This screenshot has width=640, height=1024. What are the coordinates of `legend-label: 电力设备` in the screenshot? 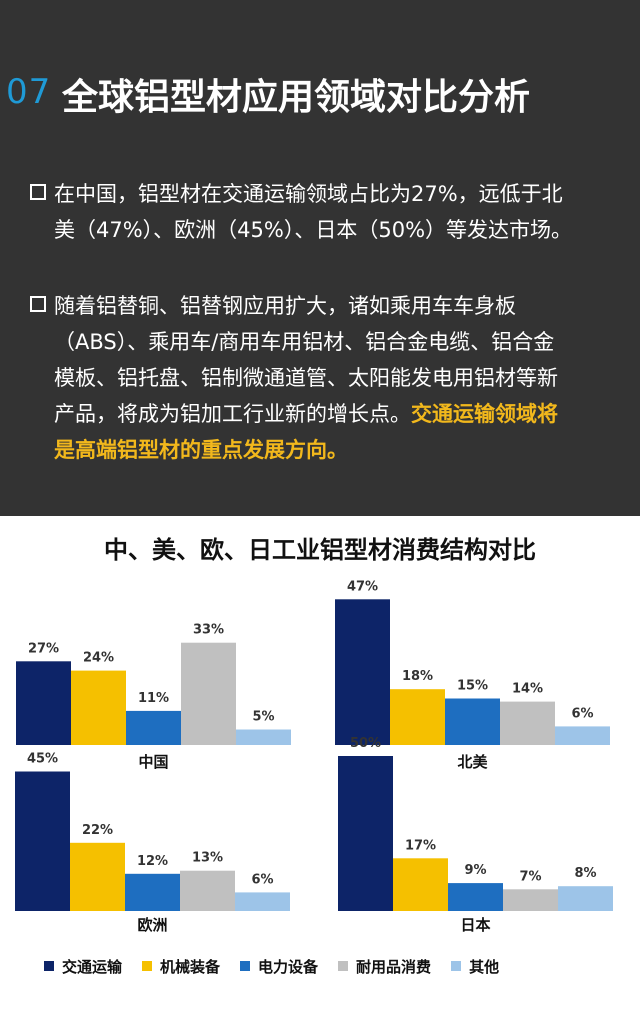 It's located at (288, 966).